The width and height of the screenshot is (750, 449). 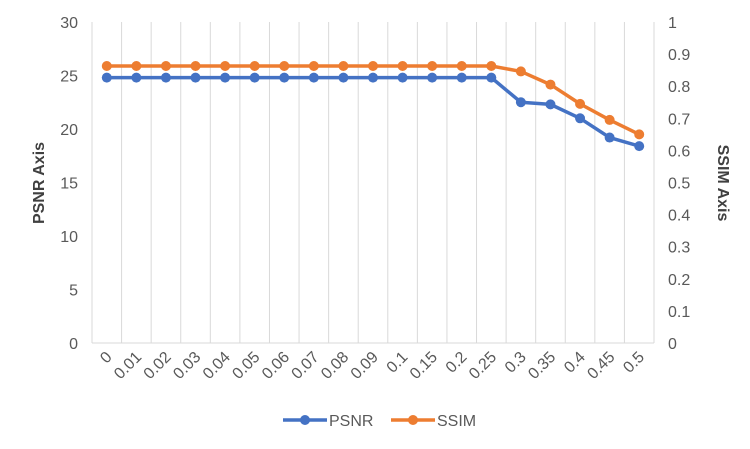 What do you see at coordinates (379, 421) in the screenshot?
I see `legend: PSNR SSIM` at bounding box center [379, 421].